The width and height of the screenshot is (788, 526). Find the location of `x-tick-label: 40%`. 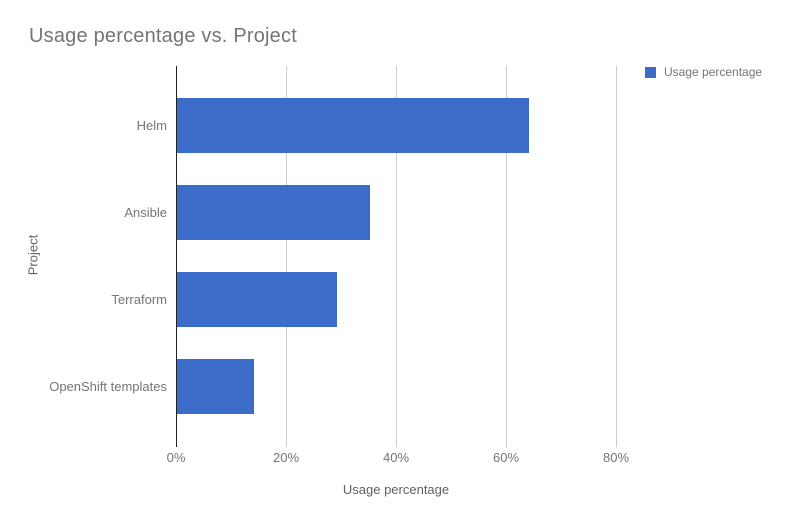

x-tick-label: 40% is located at coordinates (396, 457).